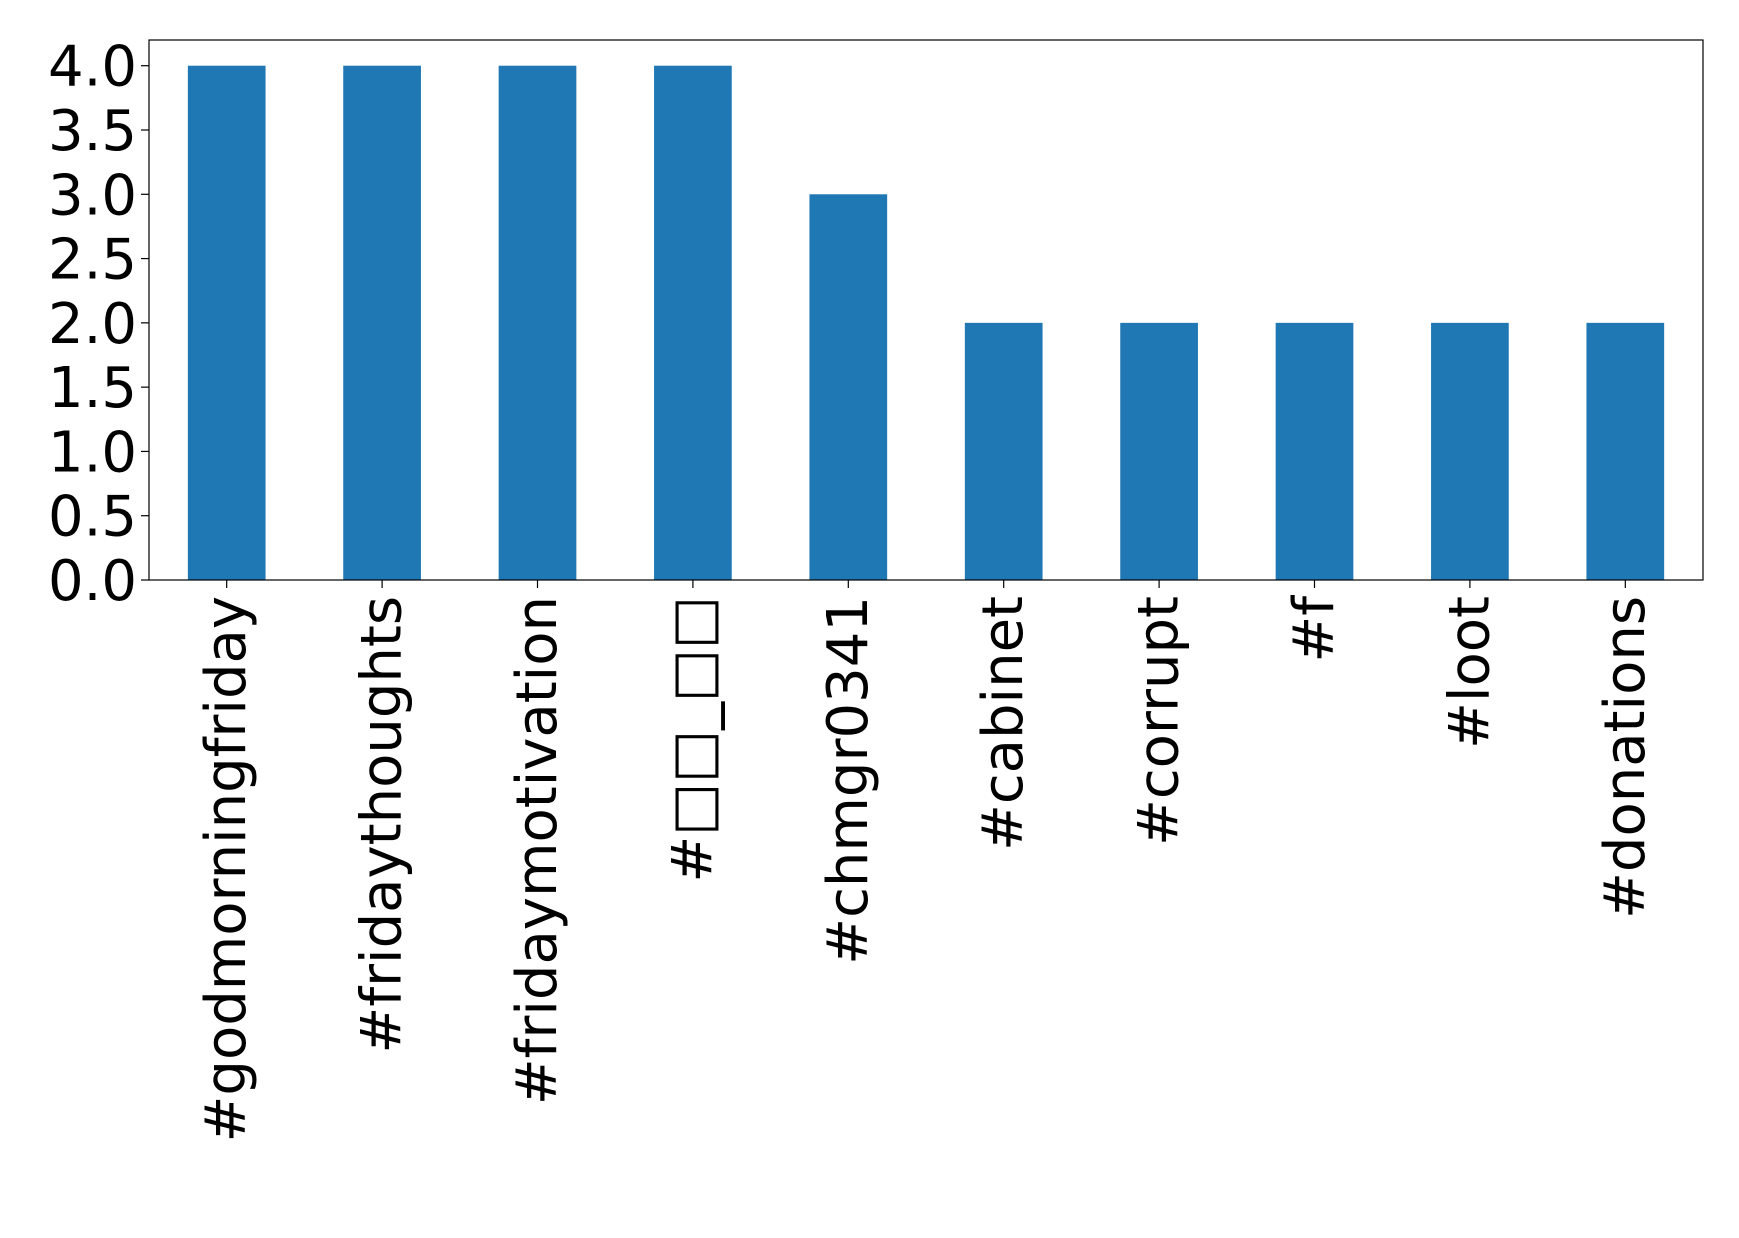 Image resolution: width=1739 pixels, height=1238 pixels. What do you see at coordinates (1003, 723) in the screenshot?
I see `x-tick-label: #cabinet` at bounding box center [1003, 723].